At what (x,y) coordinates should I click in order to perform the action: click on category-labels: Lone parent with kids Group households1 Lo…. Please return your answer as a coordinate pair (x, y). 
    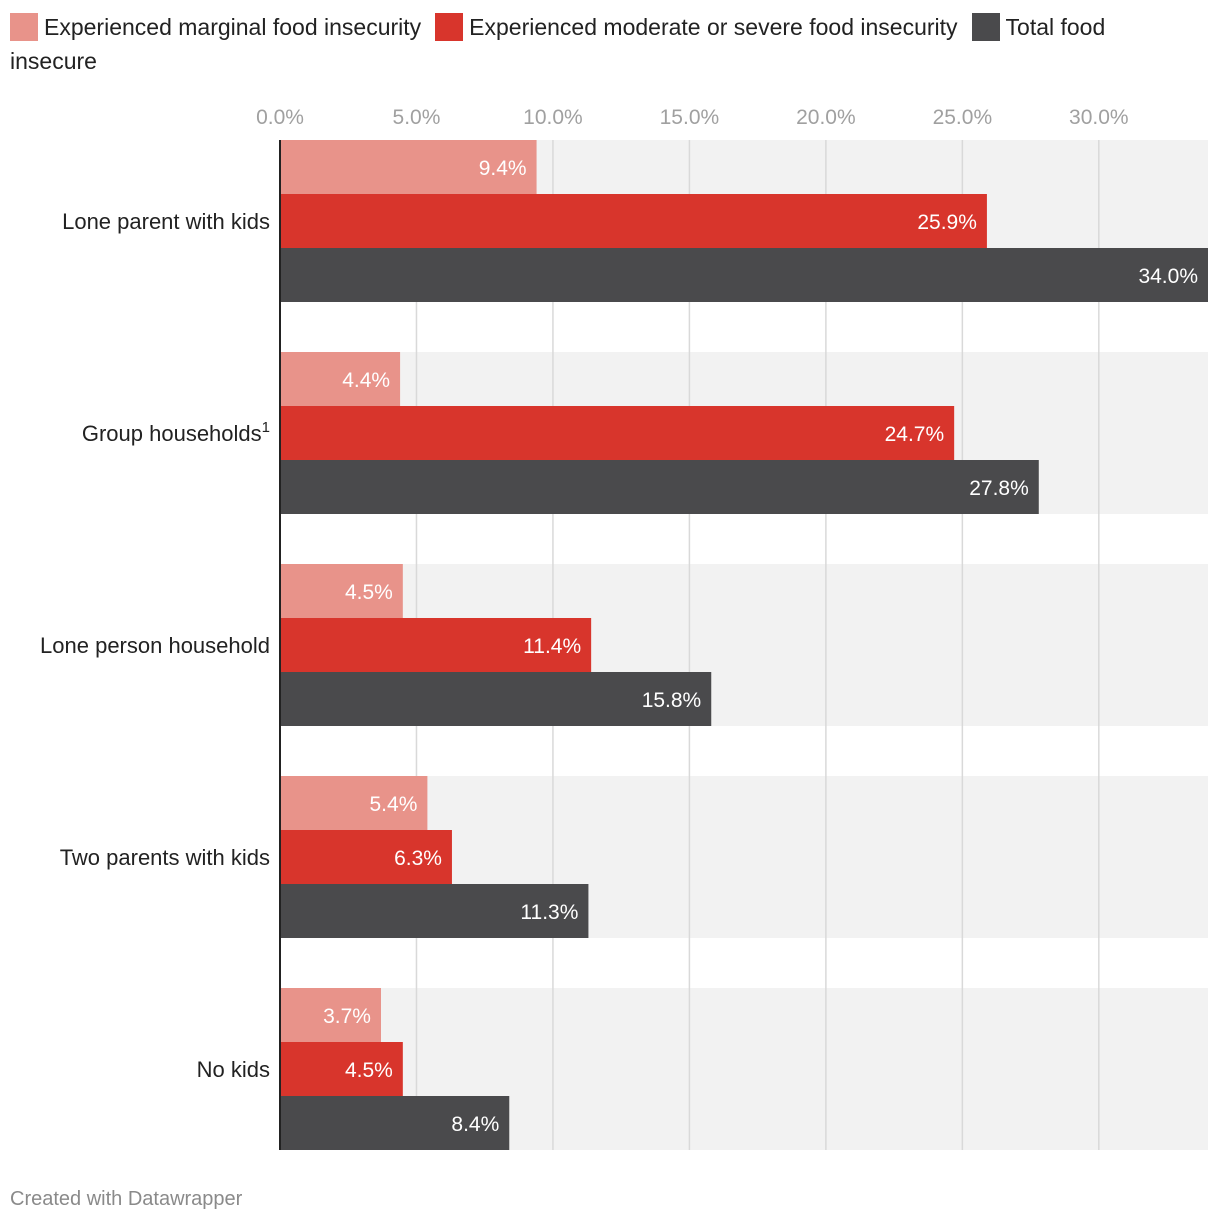
    Looking at the image, I should click on (155, 645).